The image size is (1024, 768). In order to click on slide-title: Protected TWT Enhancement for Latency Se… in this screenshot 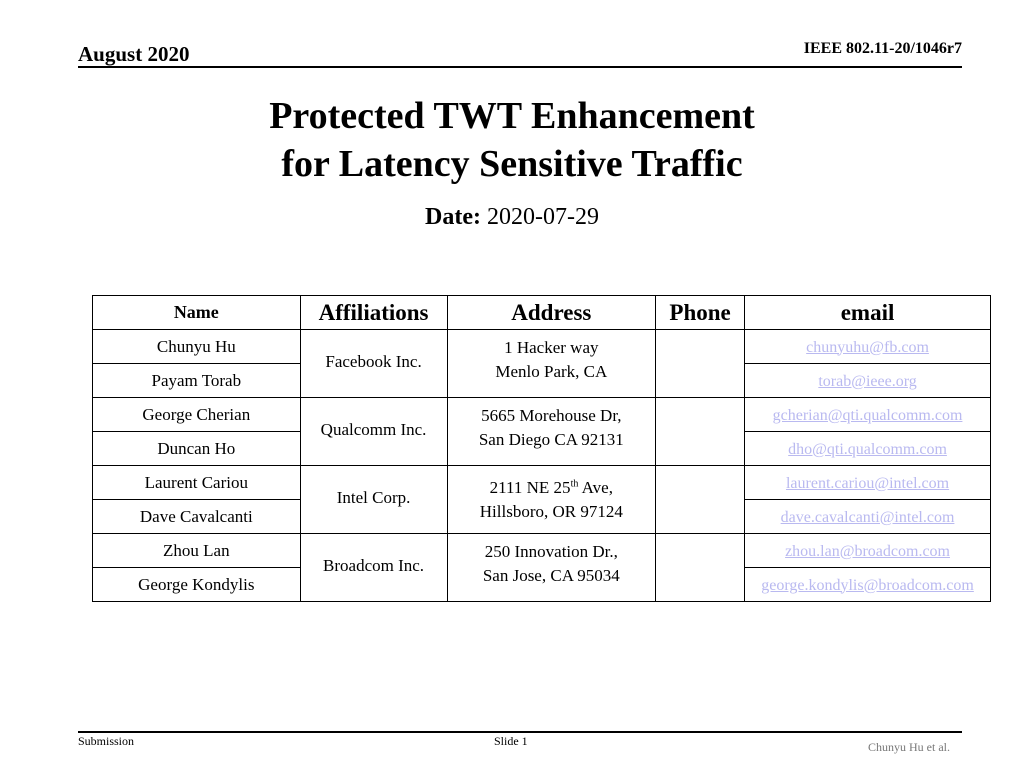, I will do `click(512, 140)`.